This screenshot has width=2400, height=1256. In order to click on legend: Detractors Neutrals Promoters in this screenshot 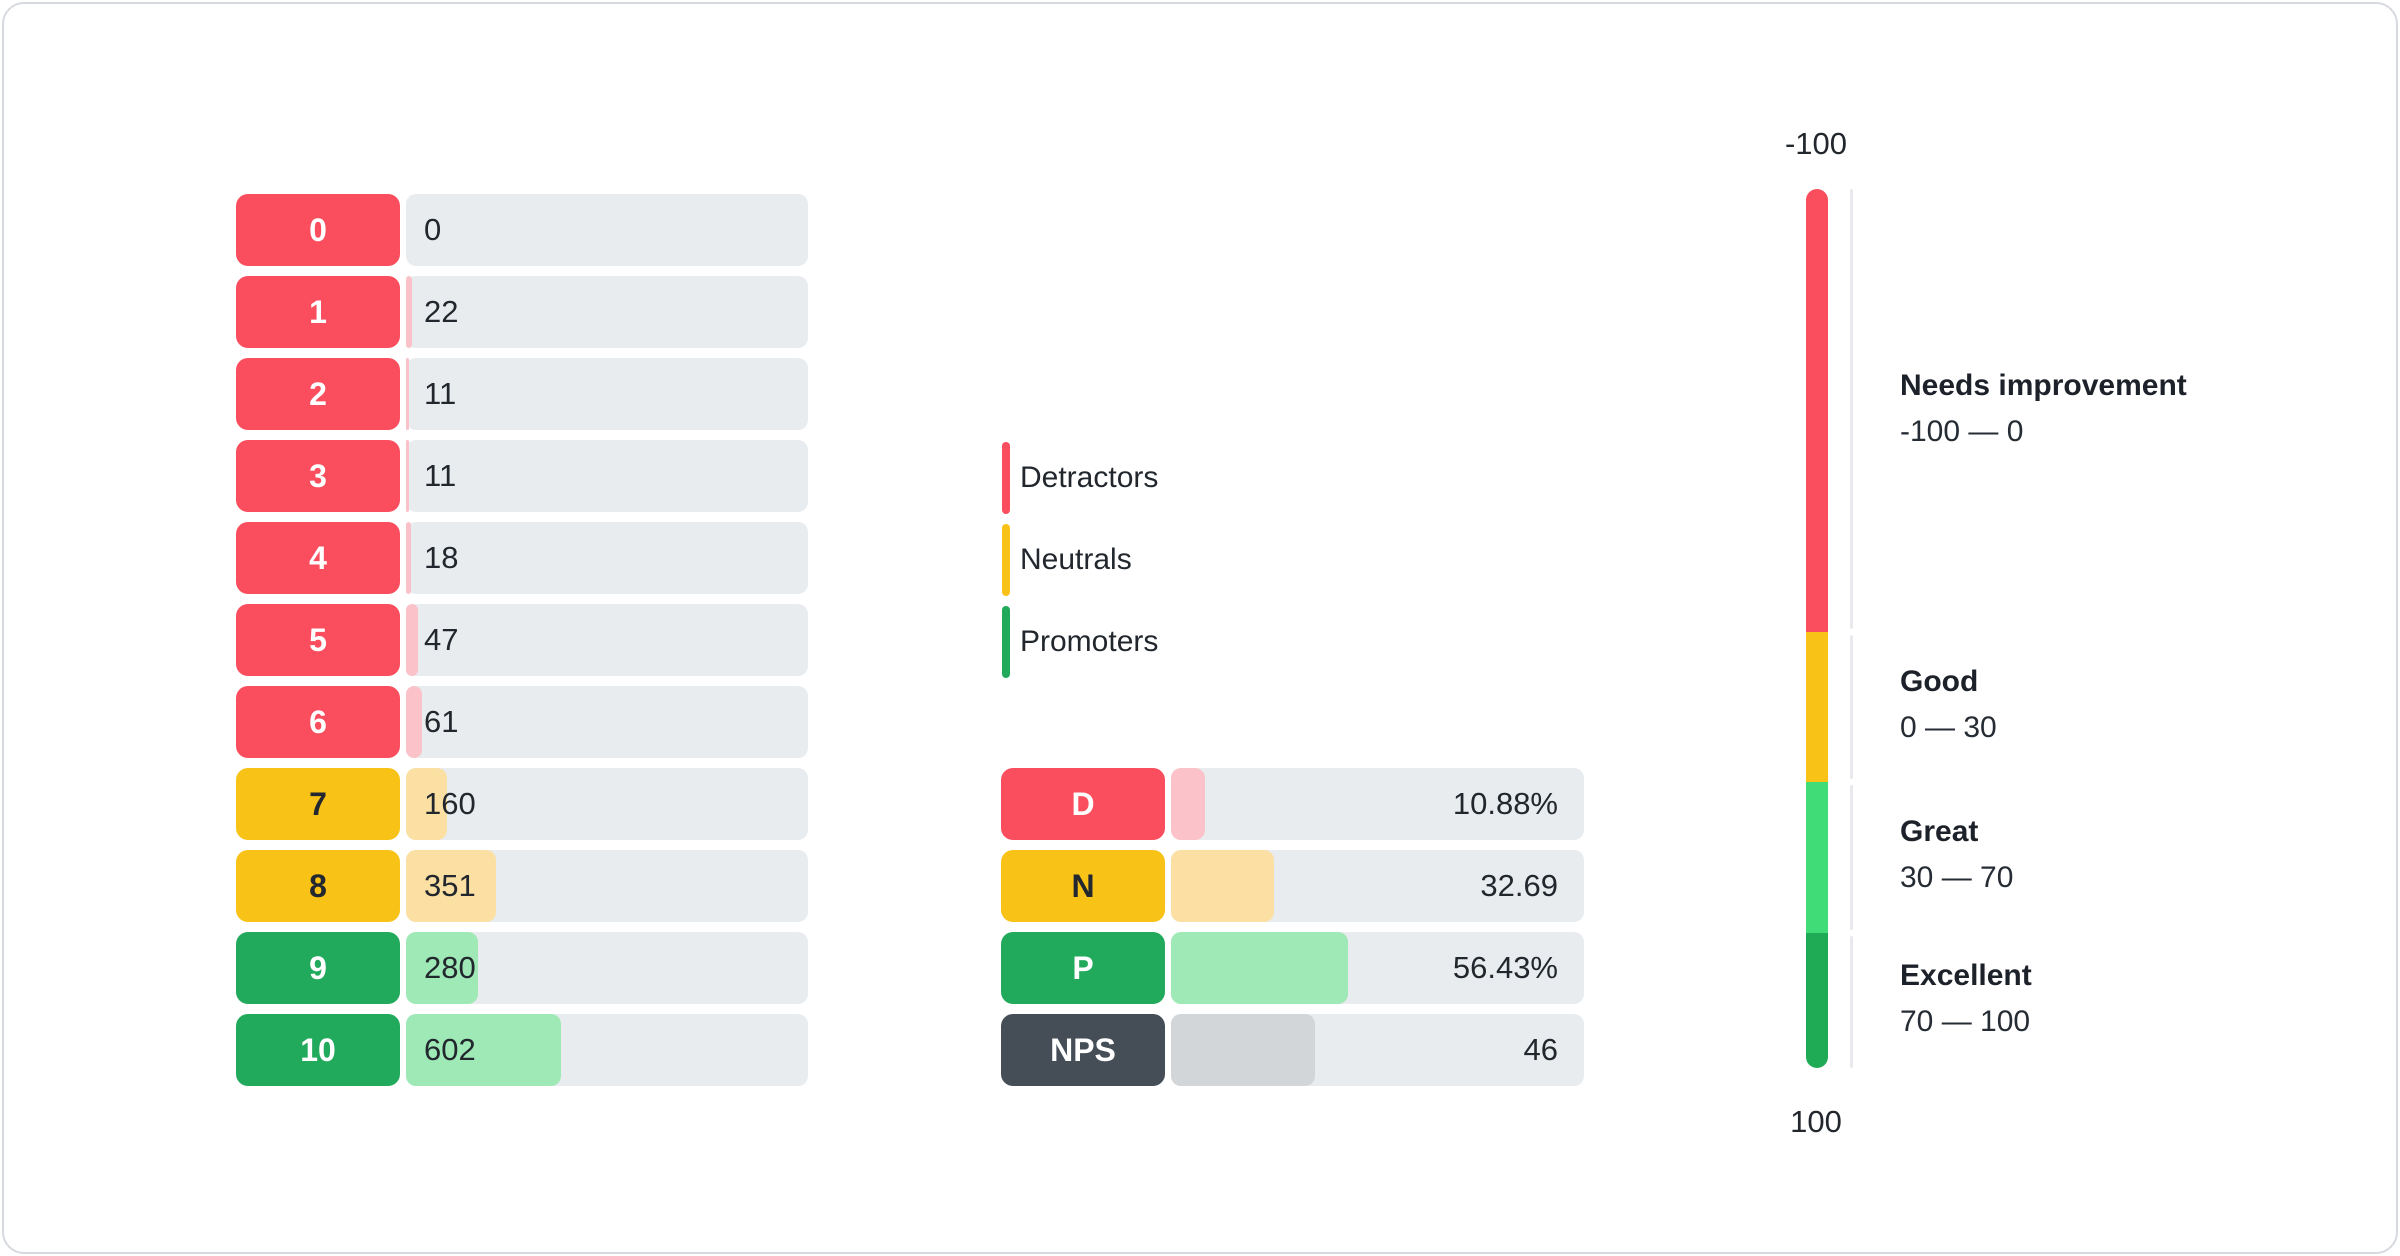, I will do `click(1080, 560)`.